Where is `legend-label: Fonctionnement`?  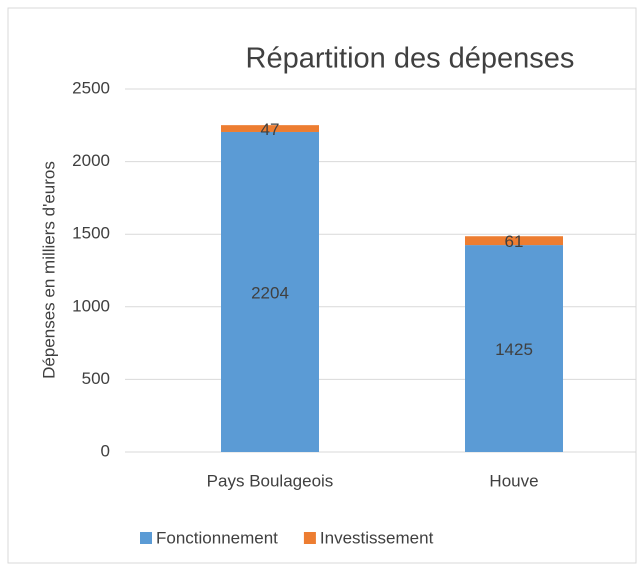 legend-label: Fonctionnement is located at coordinates (217, 537).